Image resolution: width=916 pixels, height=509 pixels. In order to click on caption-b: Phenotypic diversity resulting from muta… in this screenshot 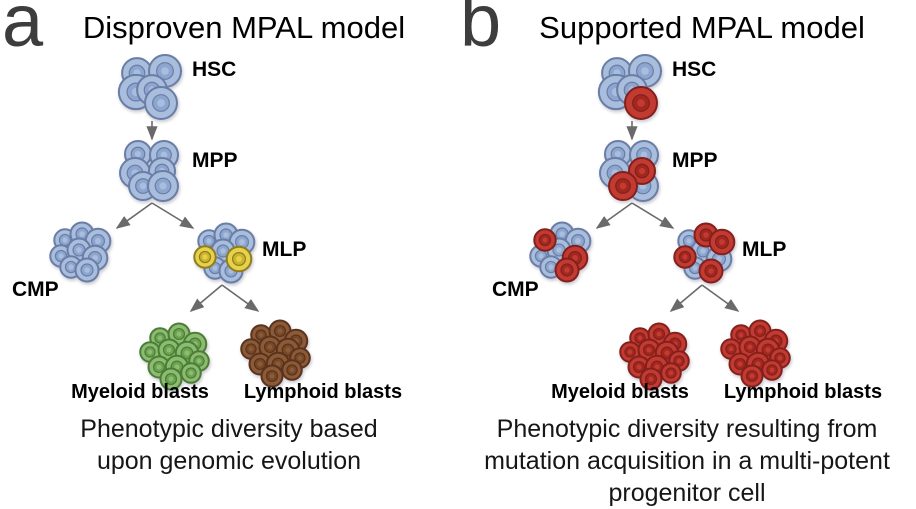, I will do `click(684, 461)`.